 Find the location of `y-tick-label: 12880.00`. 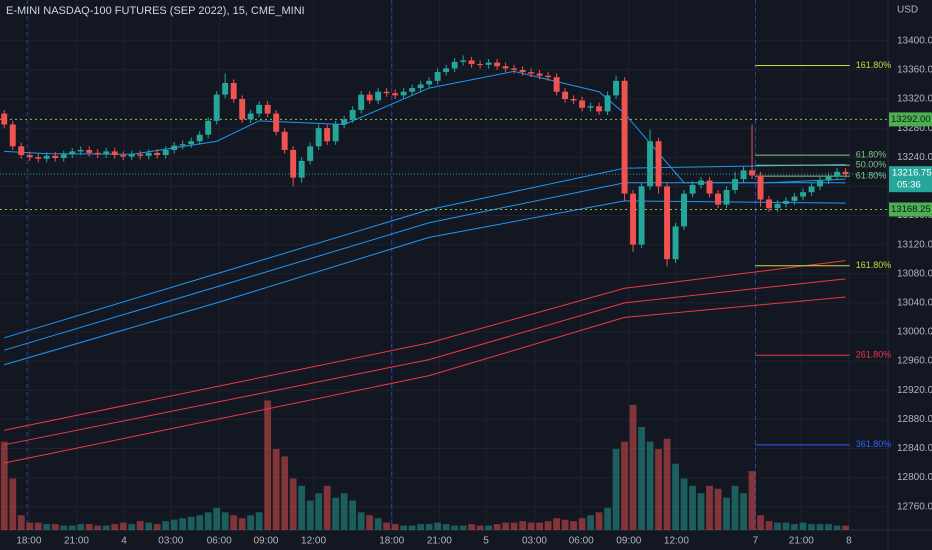

y-tick-label: 12880.00 is located at coordinates (914, 419).